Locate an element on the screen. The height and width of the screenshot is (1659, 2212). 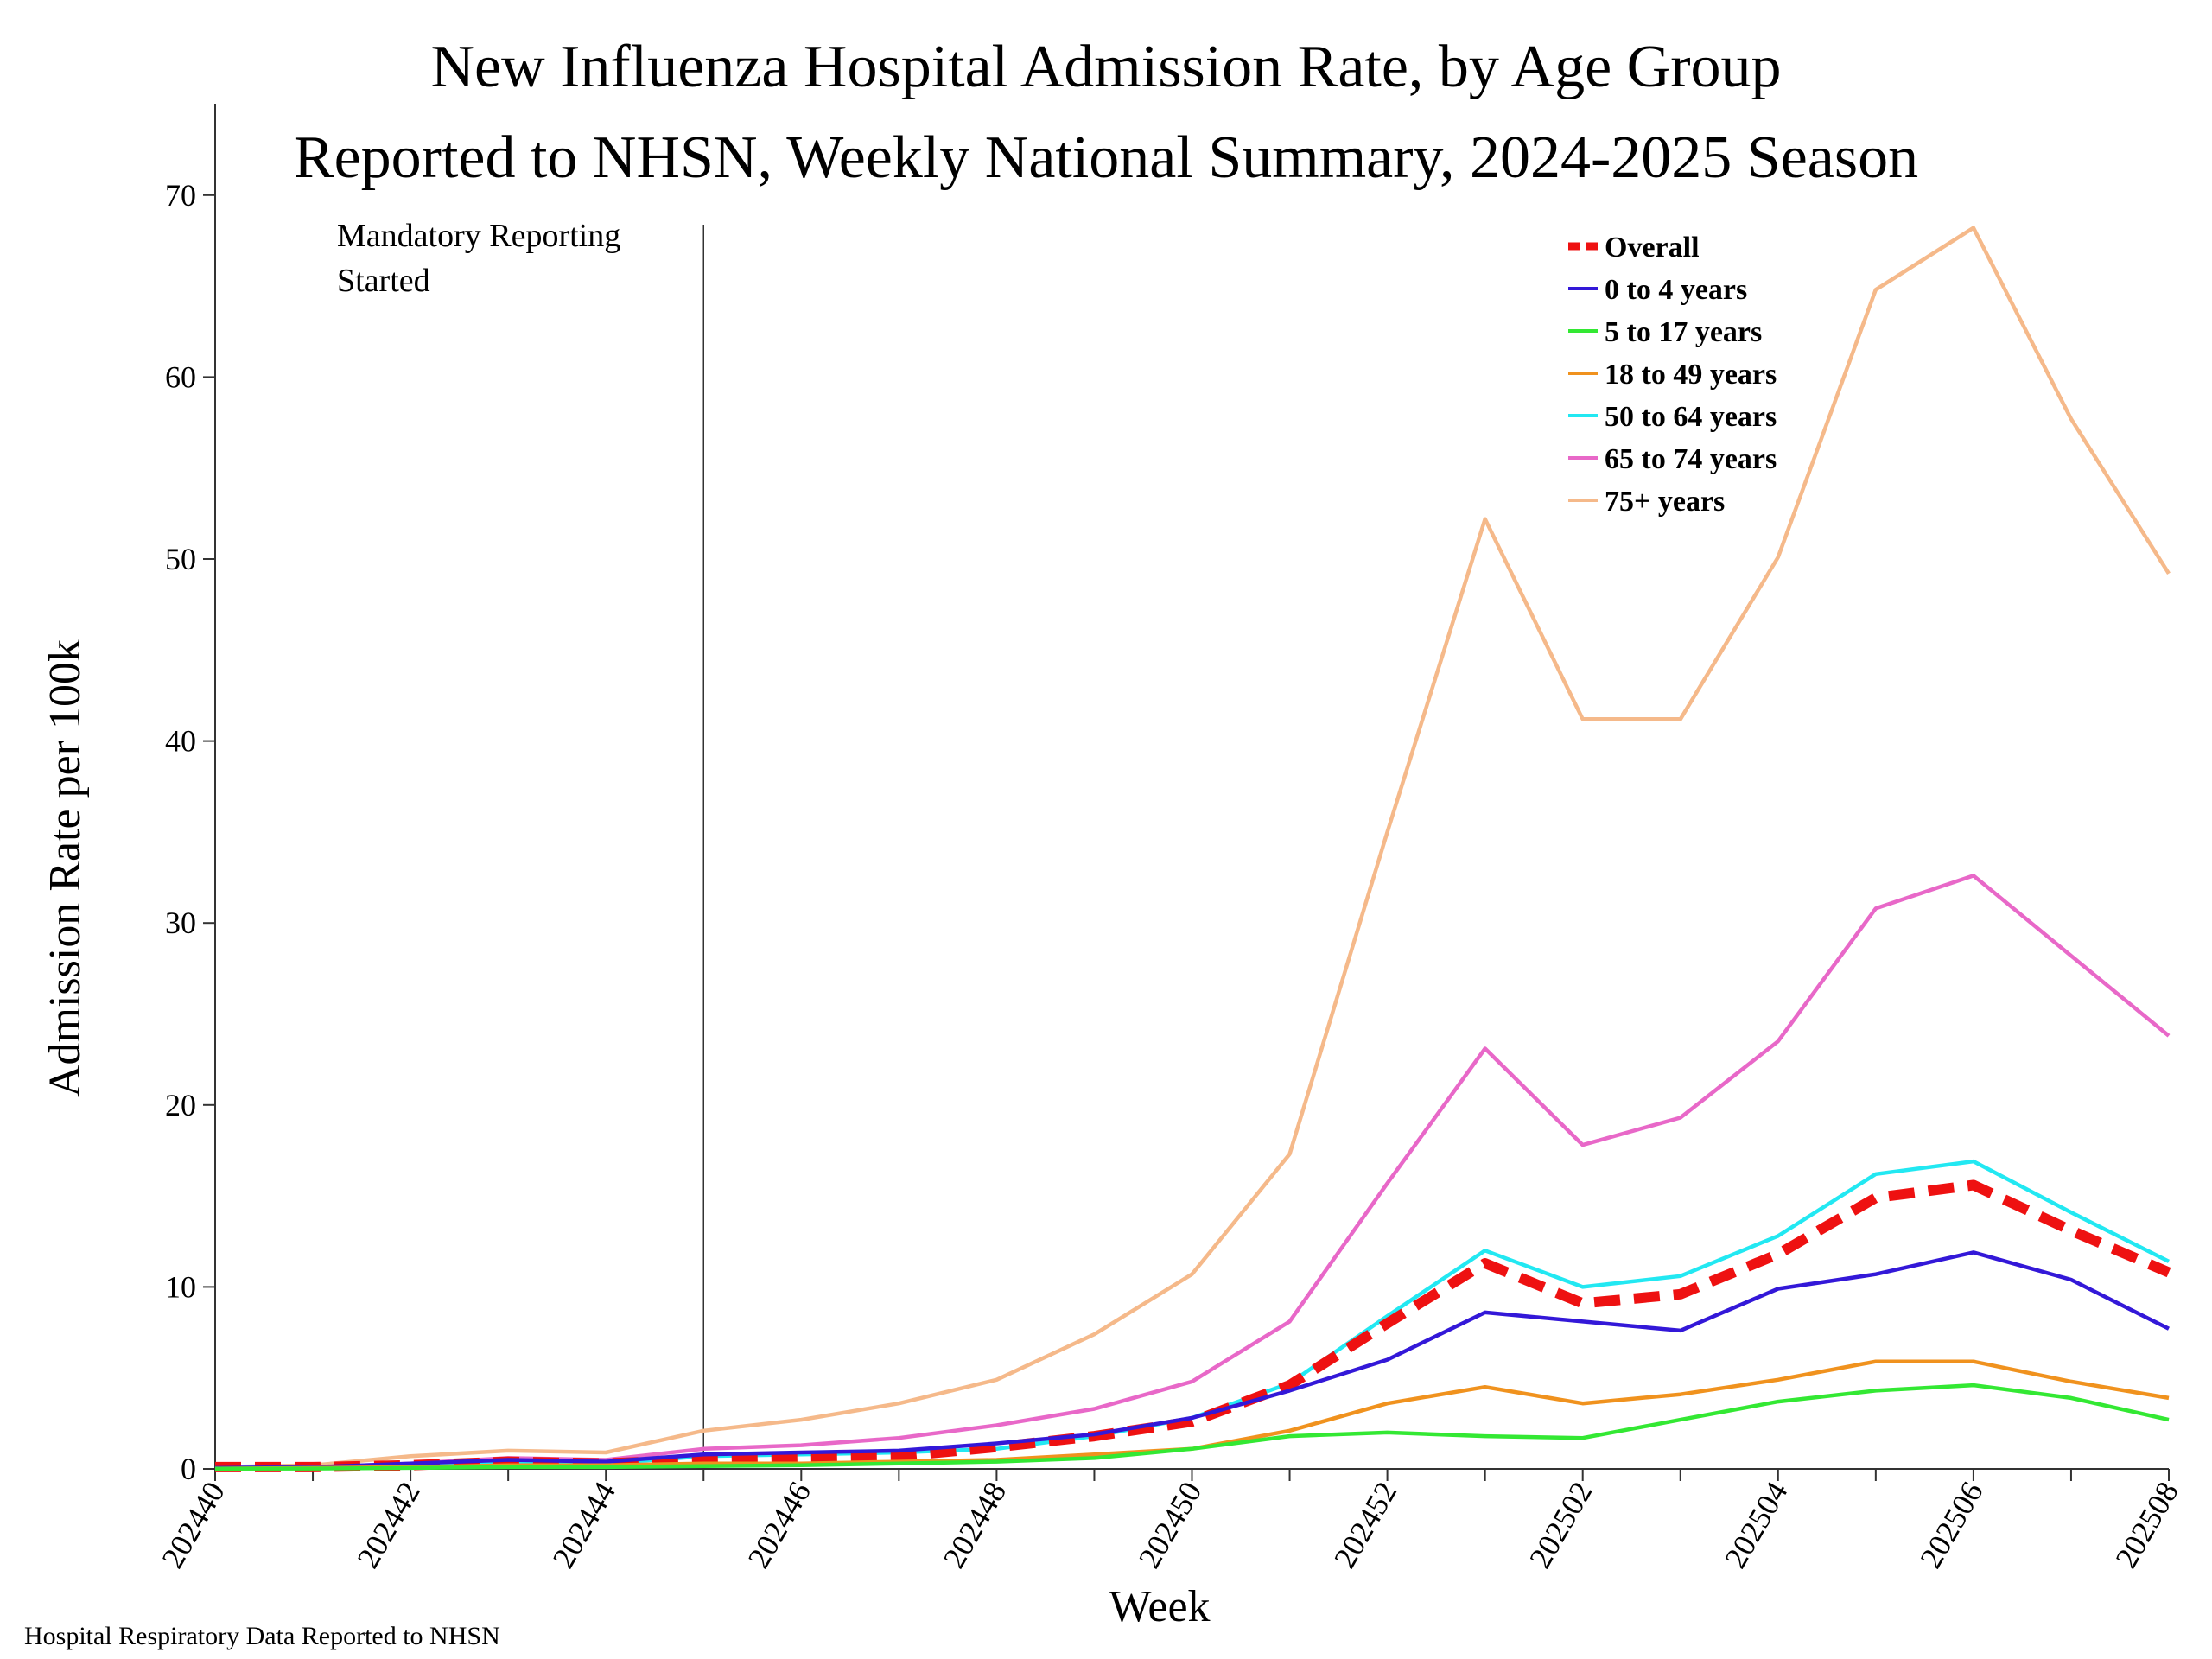
y-tick-label: 60 is located at coordinates (180, 376).